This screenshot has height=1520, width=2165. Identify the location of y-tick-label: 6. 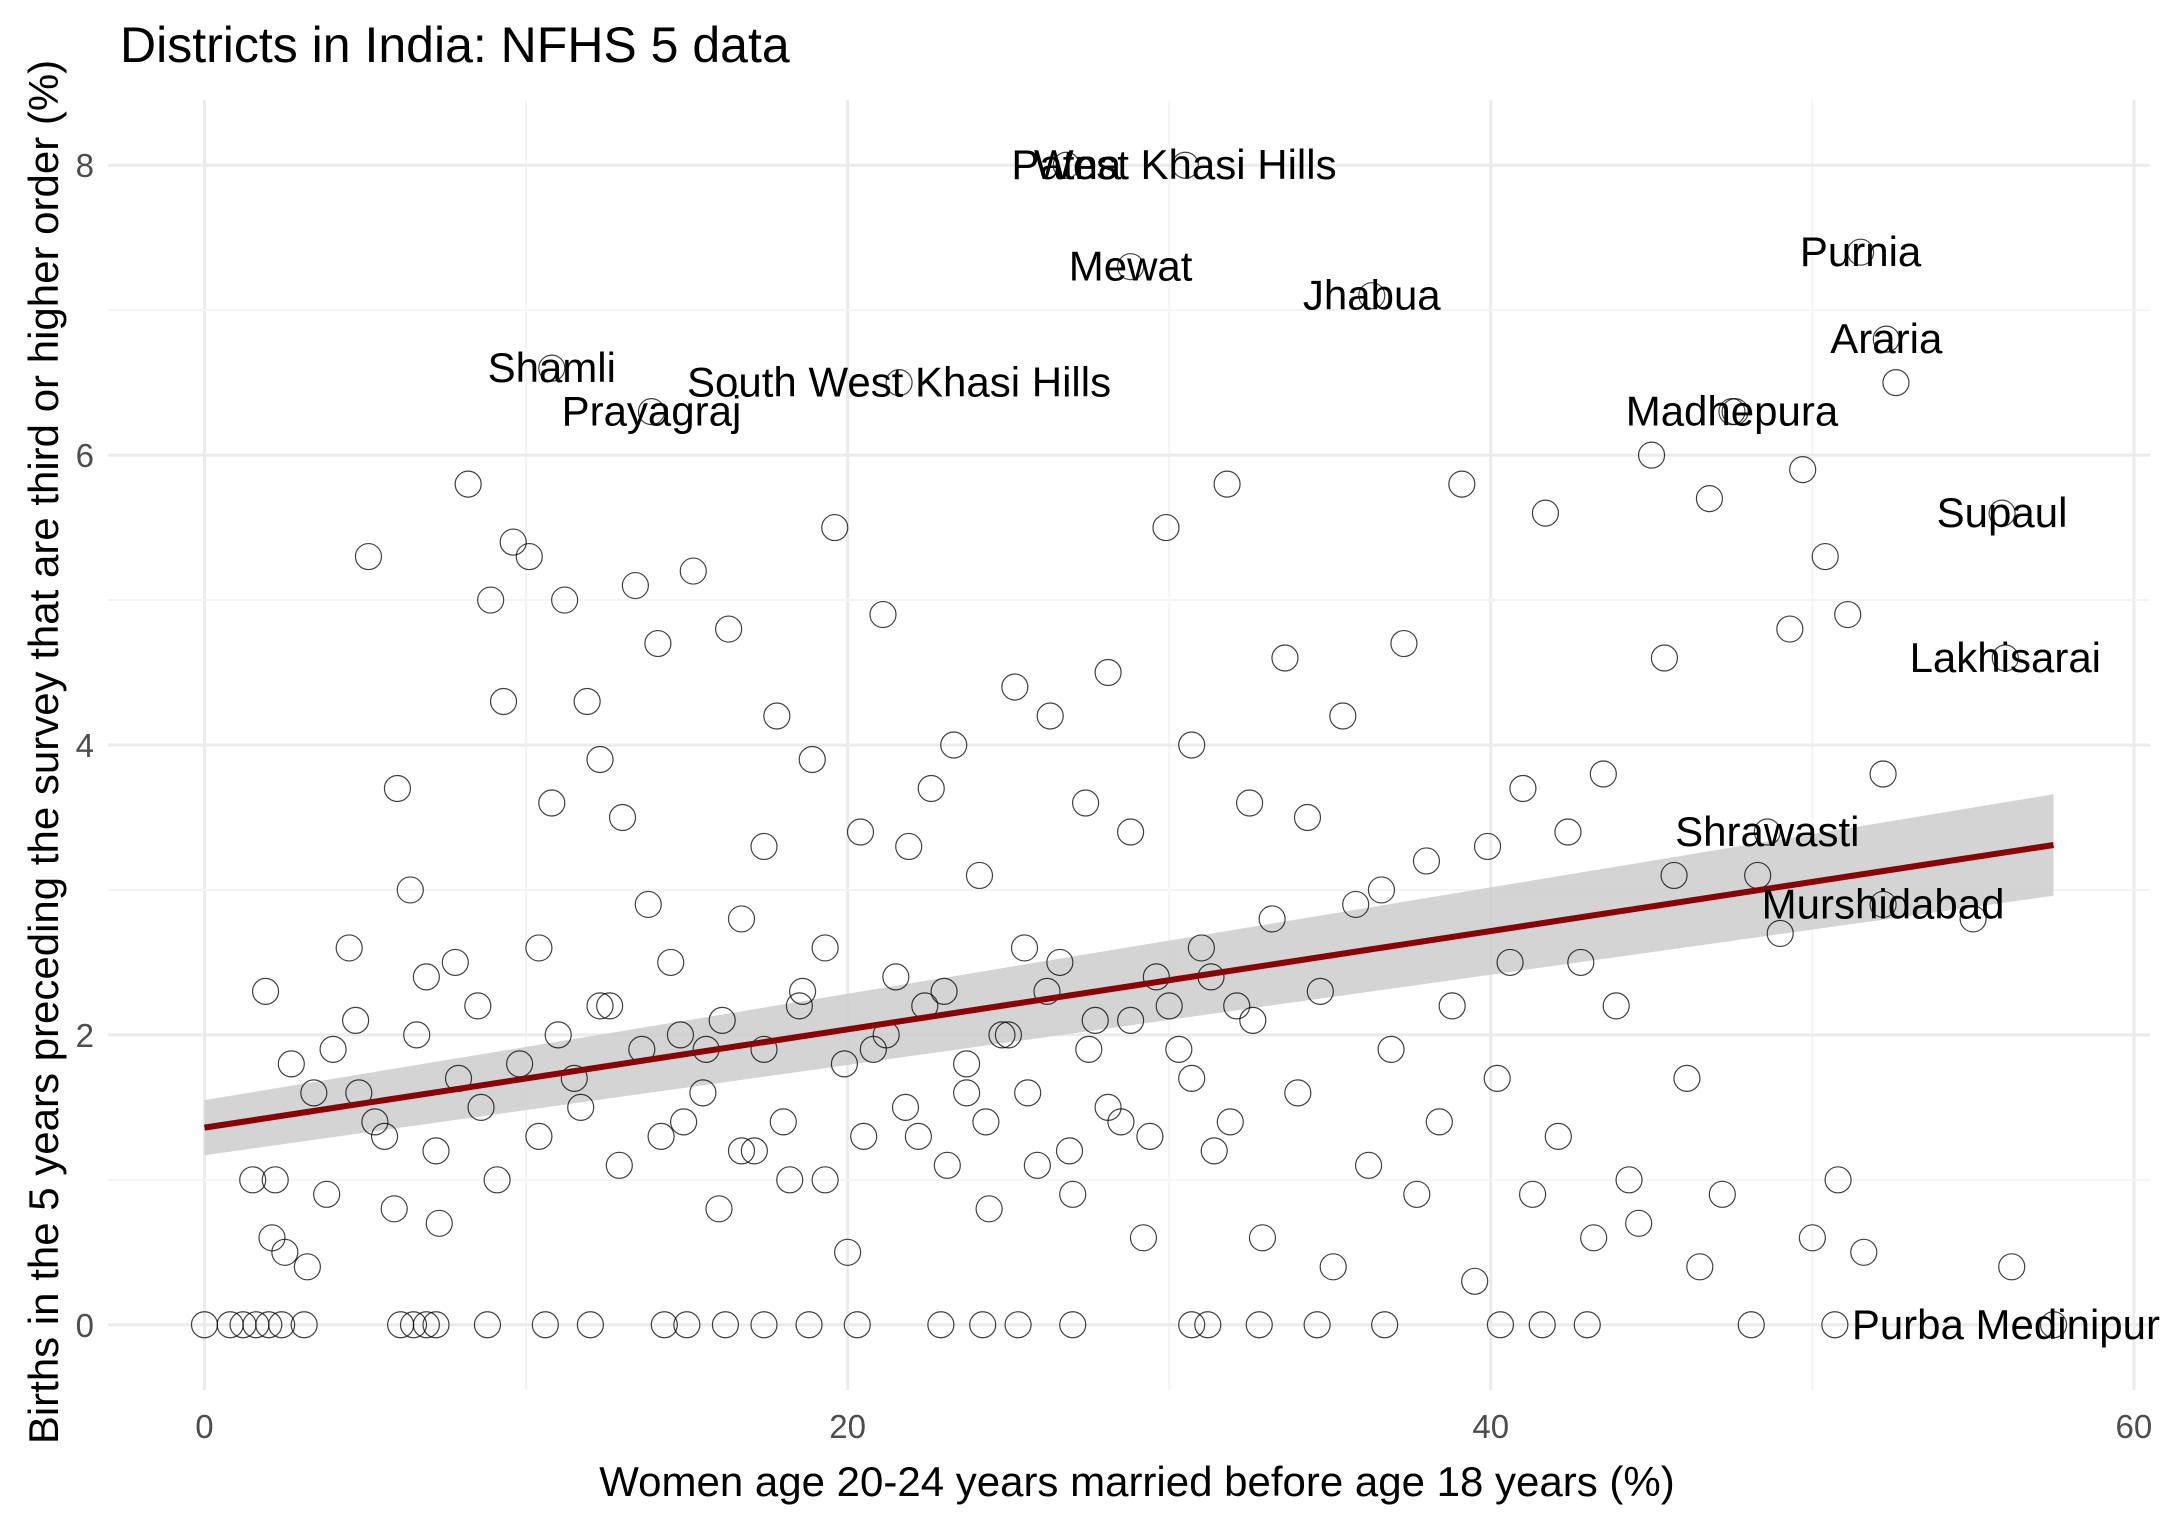
(85, 455).